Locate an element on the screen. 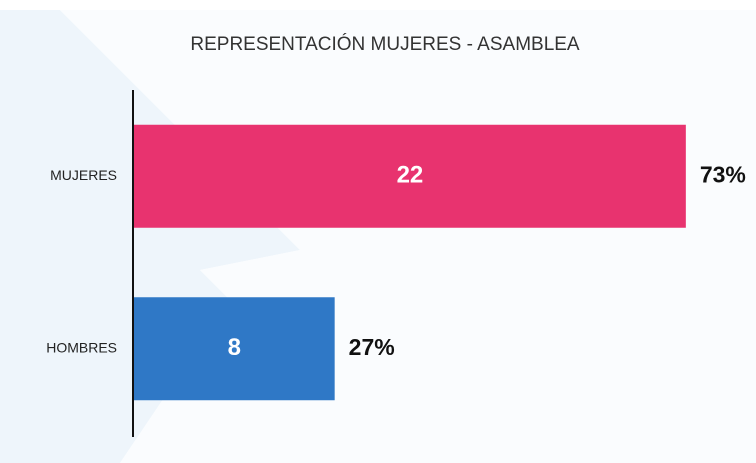 The image size is (756, 463). category-label: MUJERES is located at coordinates (83, 175).